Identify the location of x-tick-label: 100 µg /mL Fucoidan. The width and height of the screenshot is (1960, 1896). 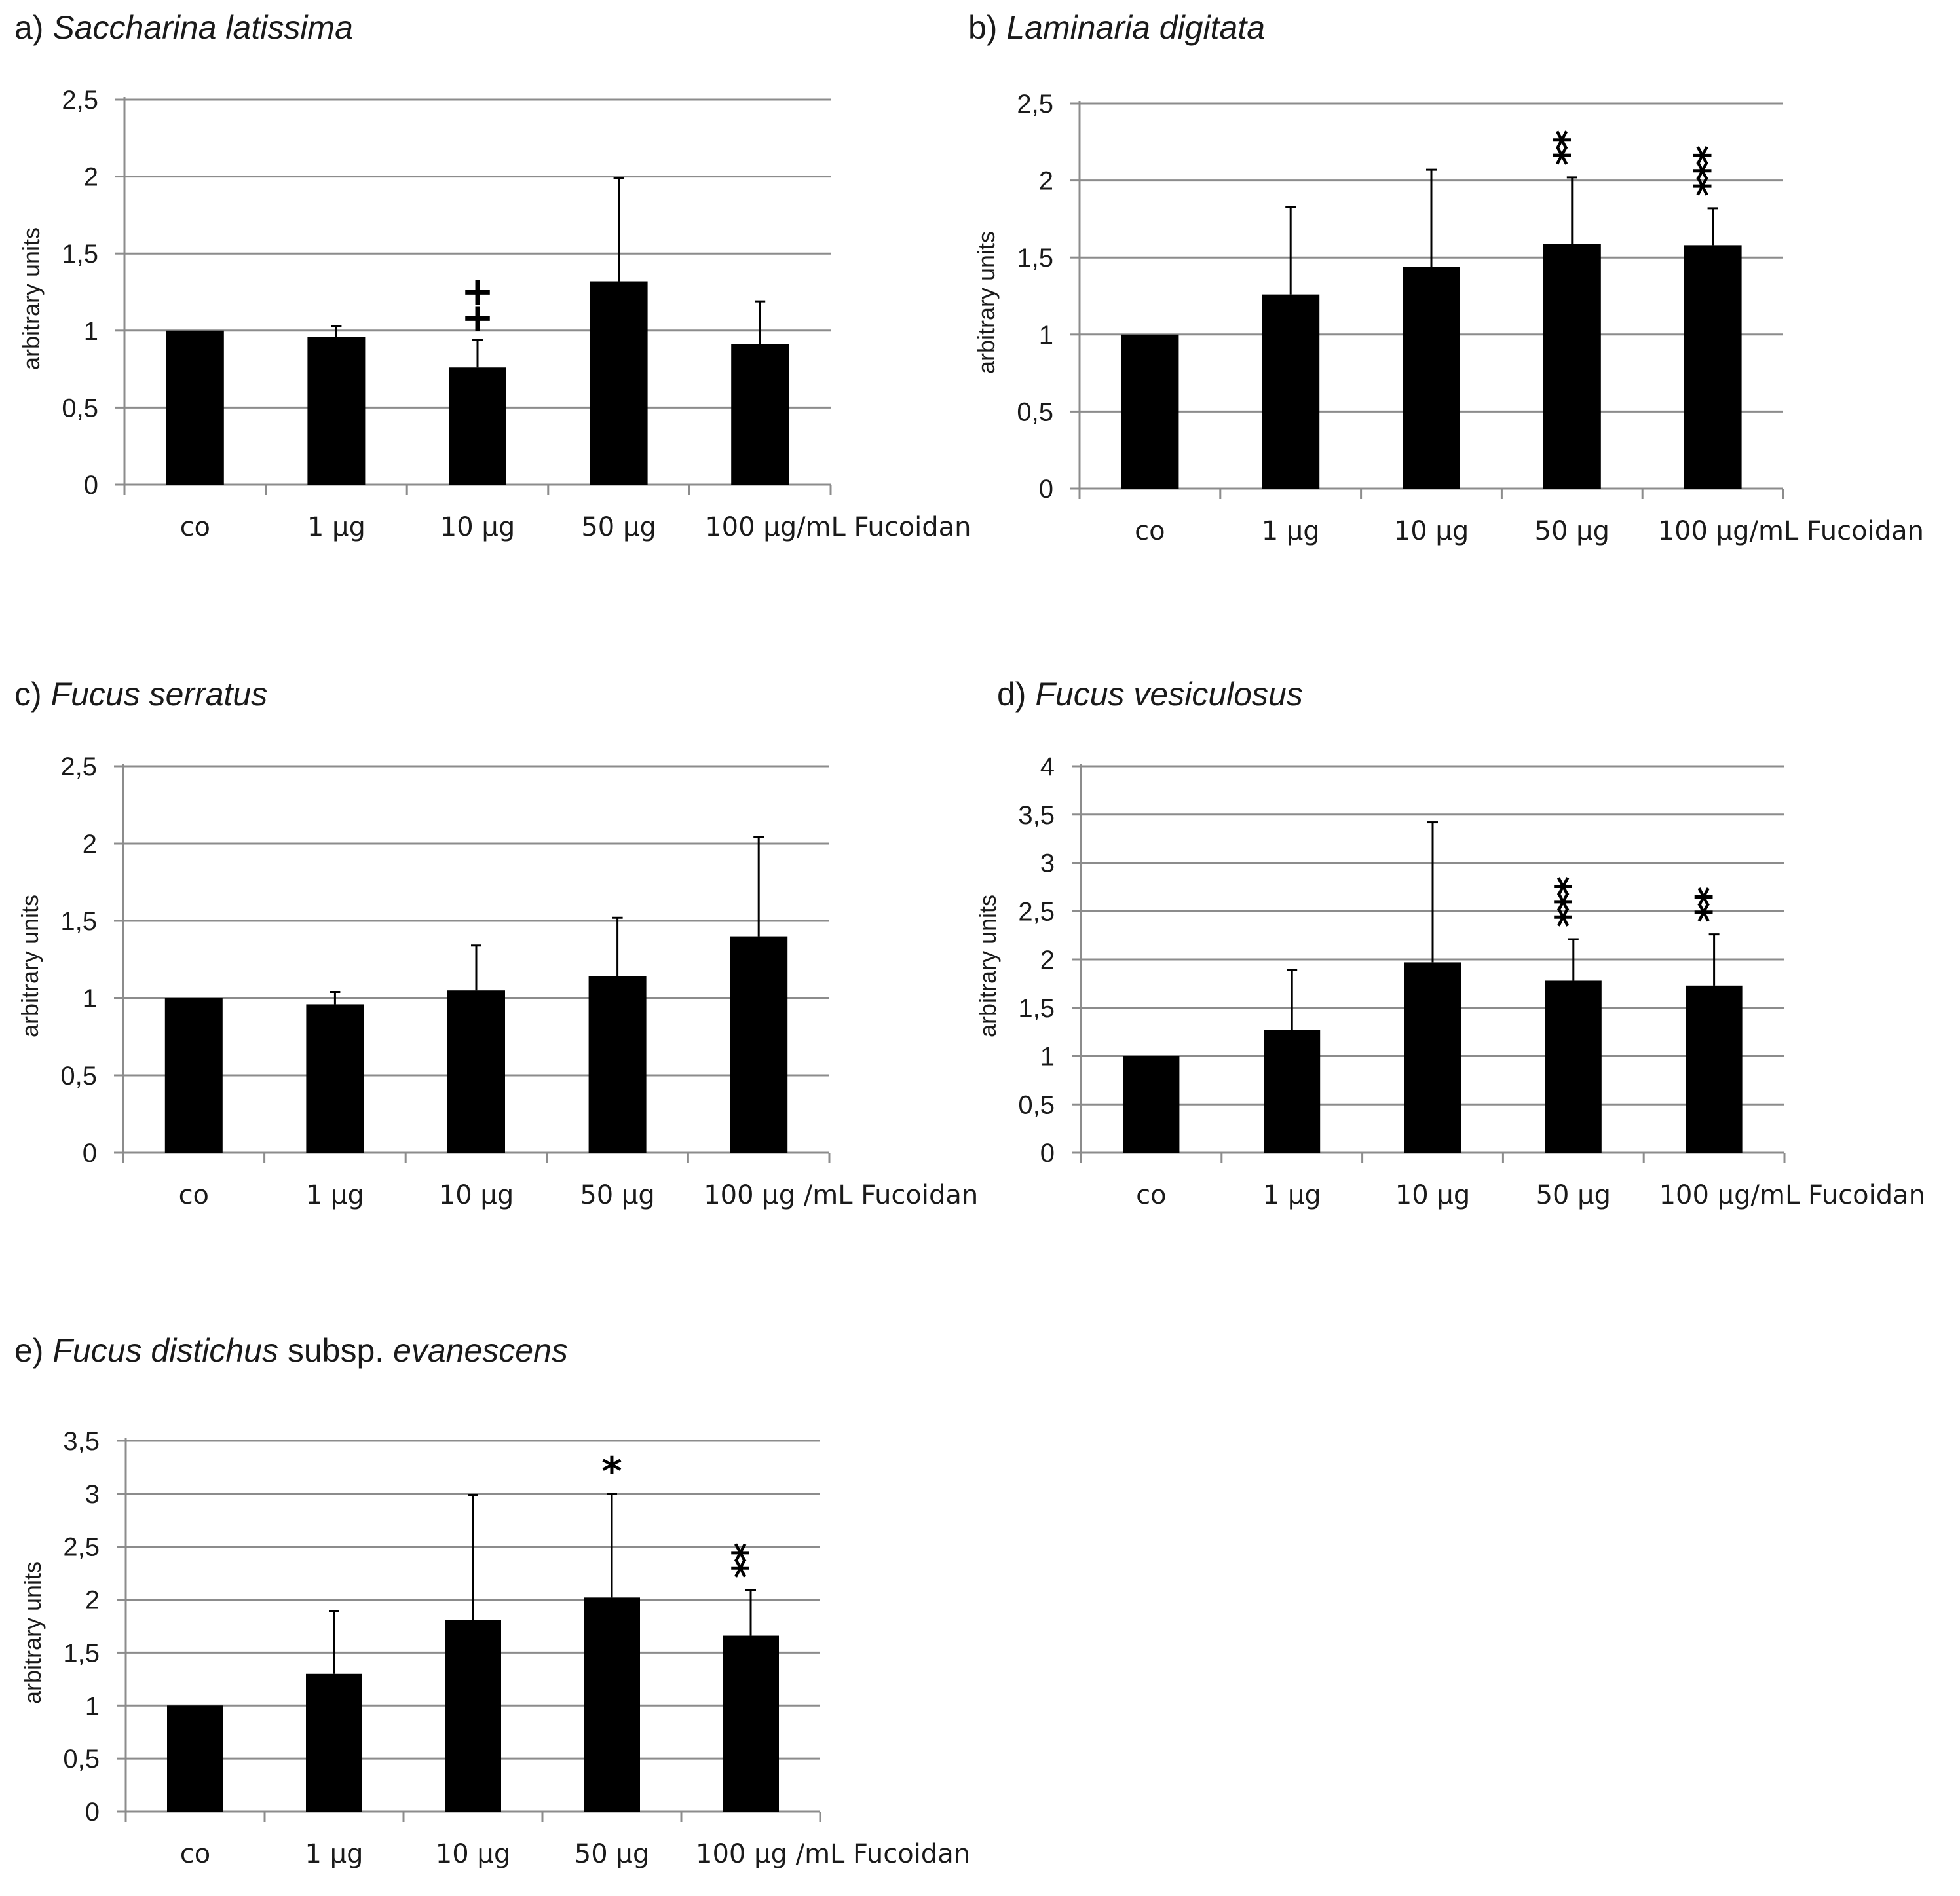
(841, 1195).